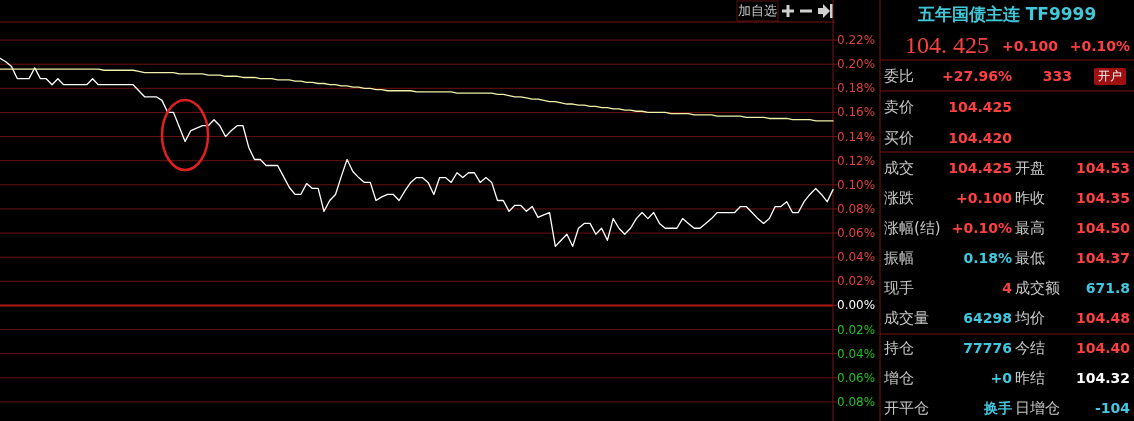 This screenshot has height=421, width=1134. Describe the element at coordinates (1030, 378) in the screenshot. I see `text: 昨结` at that location.